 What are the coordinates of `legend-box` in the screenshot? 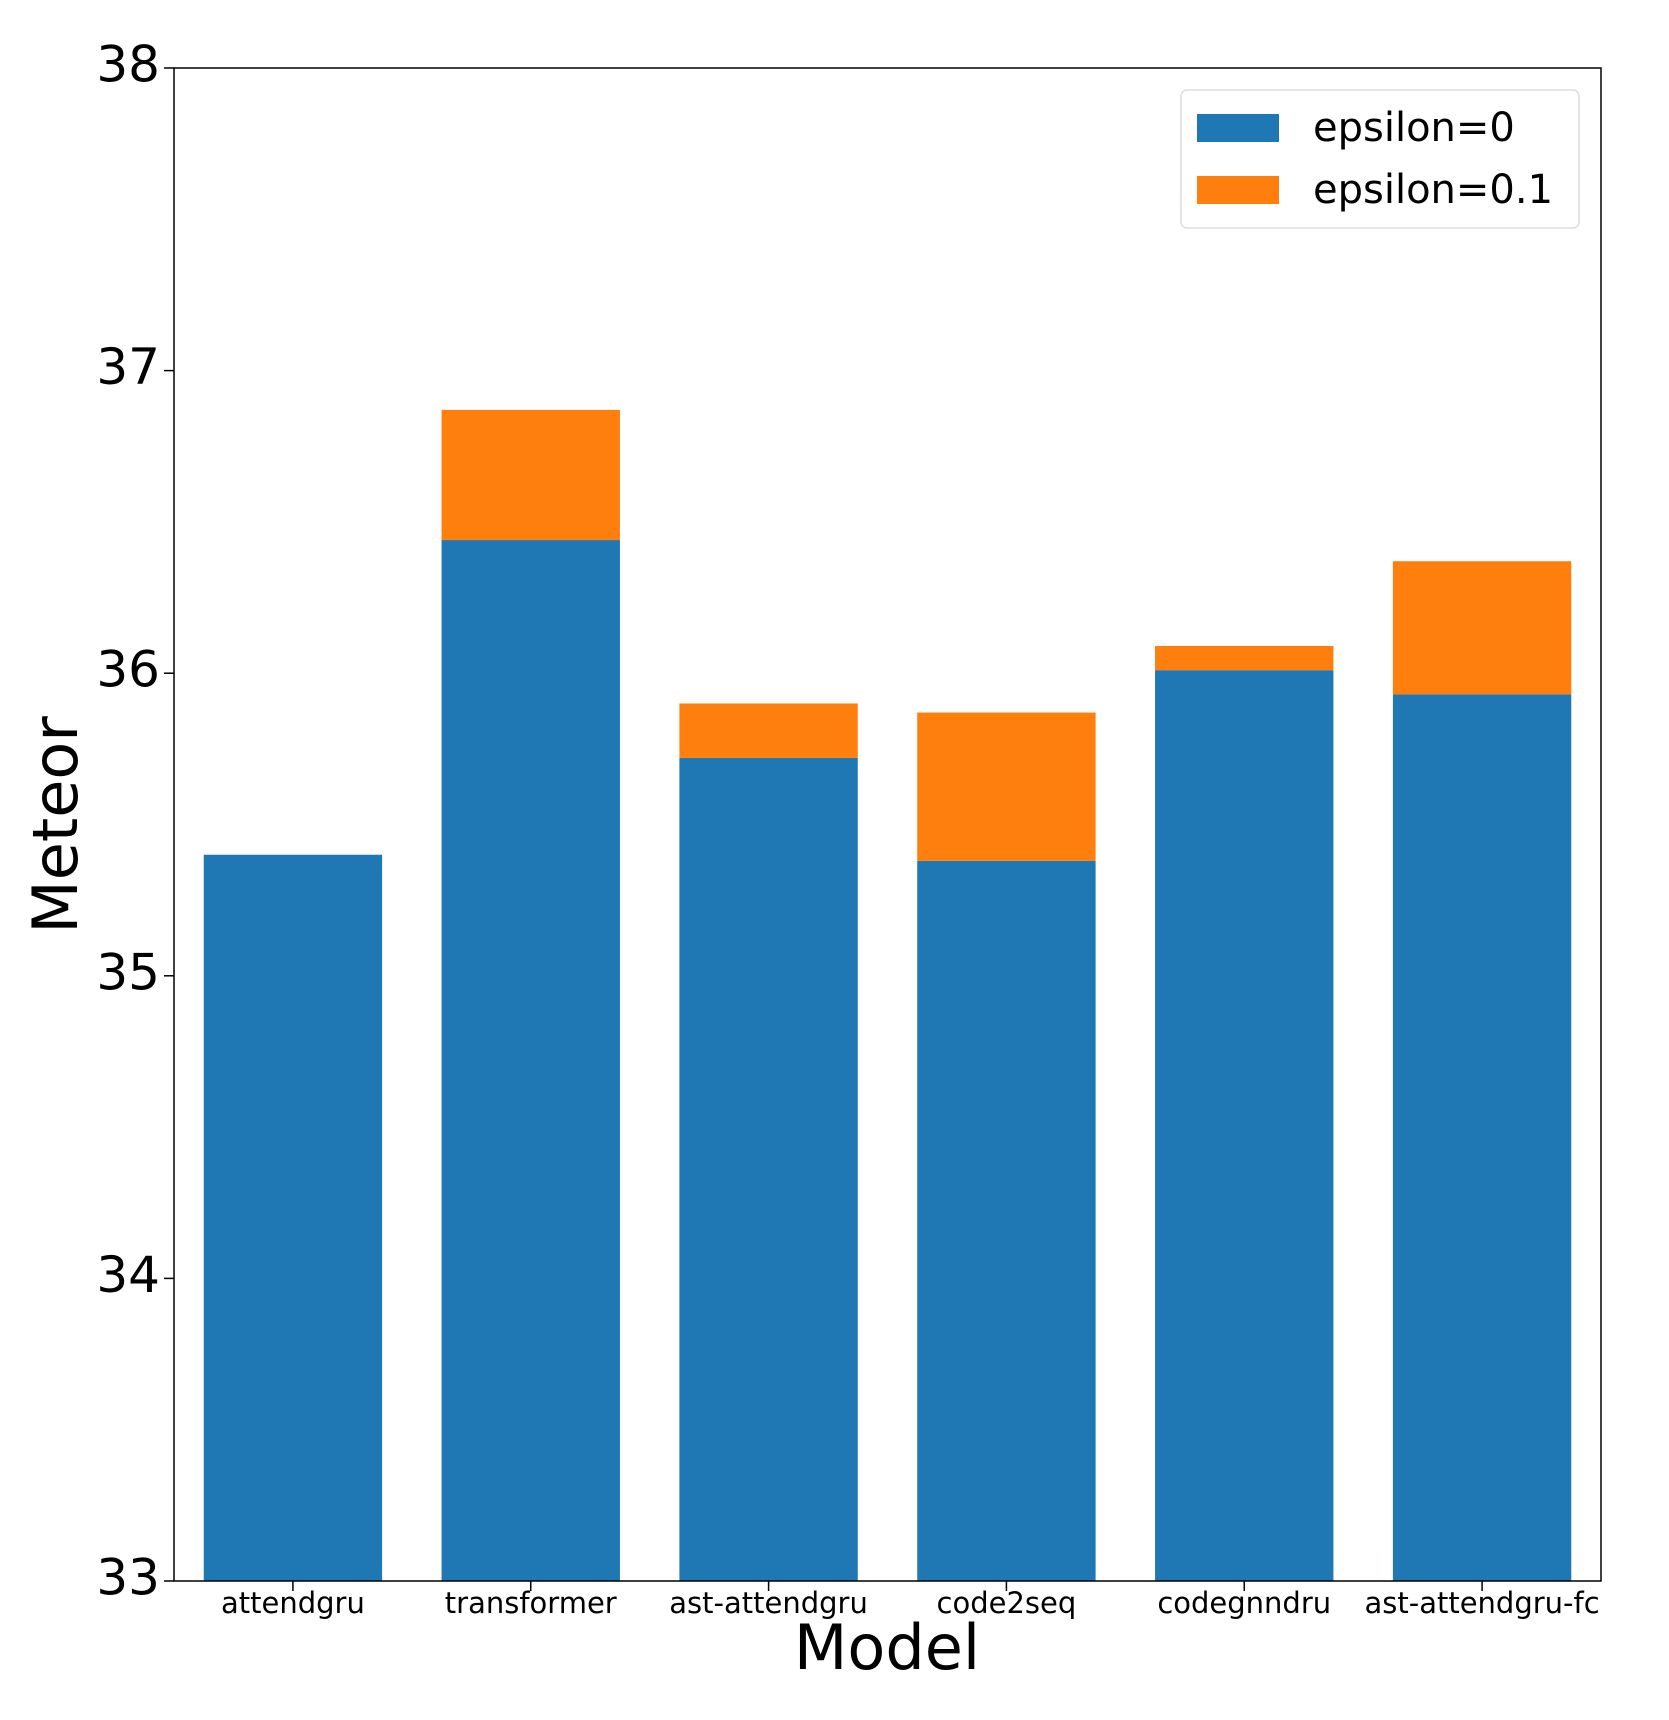 It's located at (1380, 159).